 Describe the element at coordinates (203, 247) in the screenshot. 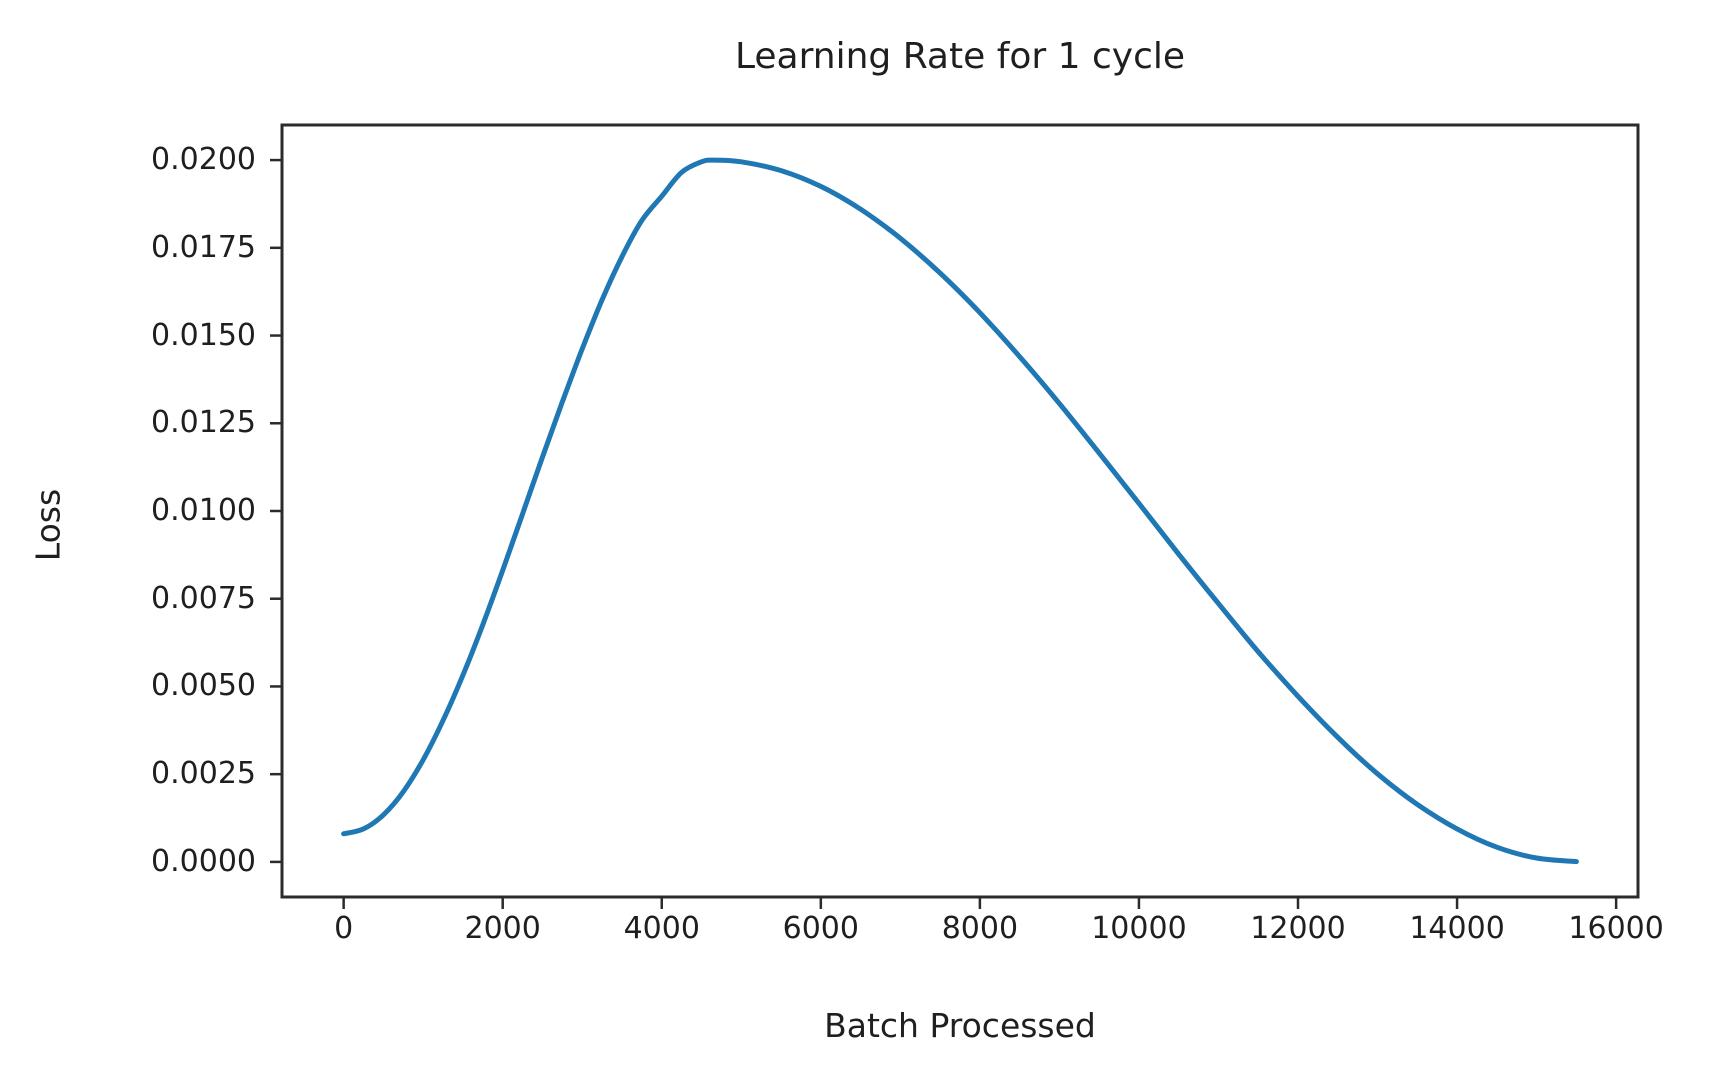

I see `y-tick-label: 0.0175` at that location.